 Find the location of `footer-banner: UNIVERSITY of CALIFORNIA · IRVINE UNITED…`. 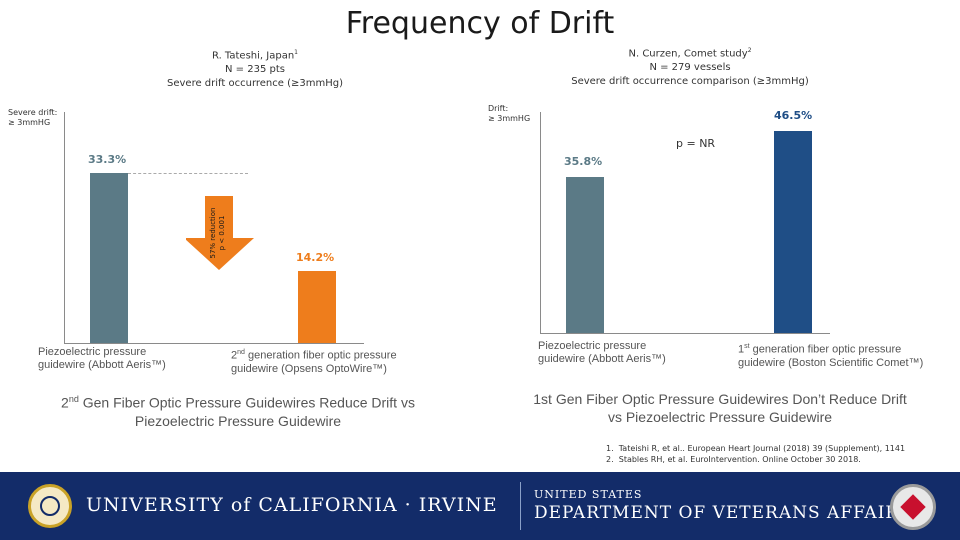

footer-banner: UNIVERSITY of CALIFORNIA · IRVINE UNITED… is located at coordinates (480, 506).